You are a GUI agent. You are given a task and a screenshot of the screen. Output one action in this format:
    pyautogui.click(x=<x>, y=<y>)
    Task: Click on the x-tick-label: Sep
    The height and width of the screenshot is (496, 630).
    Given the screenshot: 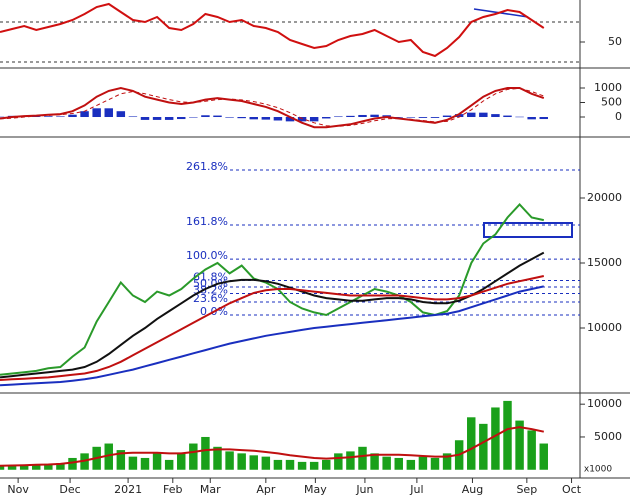 What is the action you would take?
    pyautogui.click(x=526, y=489)
    